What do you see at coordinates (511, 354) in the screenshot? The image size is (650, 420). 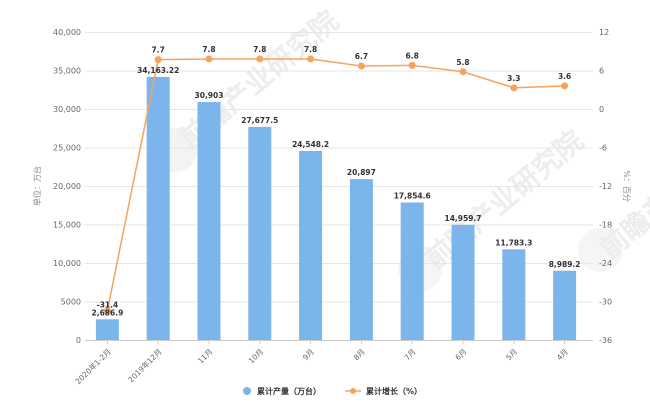 I see `x-tick-label: 5月` at bounding box center [511, 354].